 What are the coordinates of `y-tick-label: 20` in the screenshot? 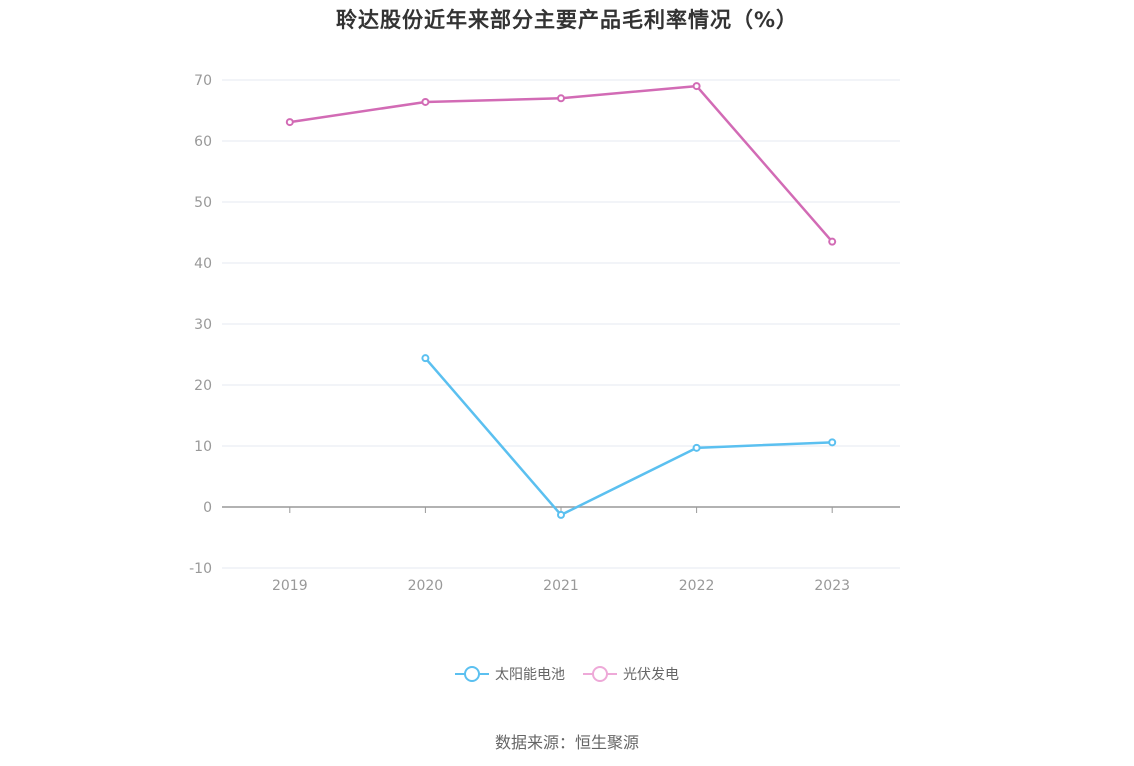 It's located at (203, 386).